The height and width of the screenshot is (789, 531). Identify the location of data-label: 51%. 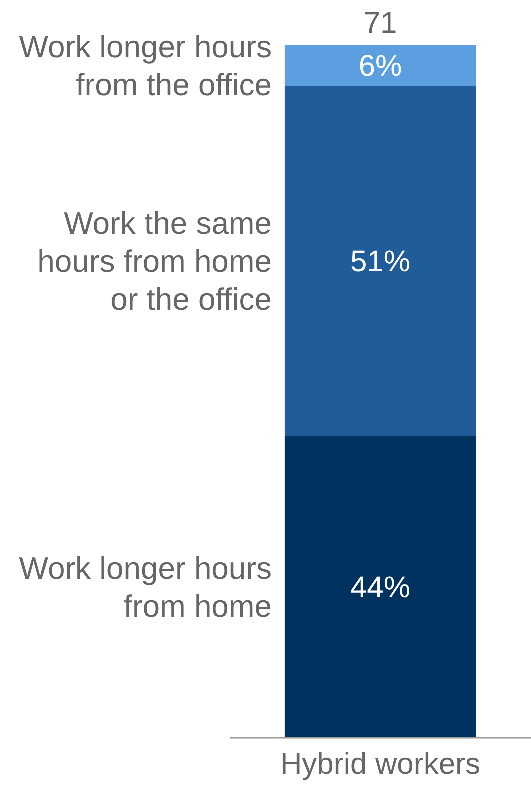
(380, 262).